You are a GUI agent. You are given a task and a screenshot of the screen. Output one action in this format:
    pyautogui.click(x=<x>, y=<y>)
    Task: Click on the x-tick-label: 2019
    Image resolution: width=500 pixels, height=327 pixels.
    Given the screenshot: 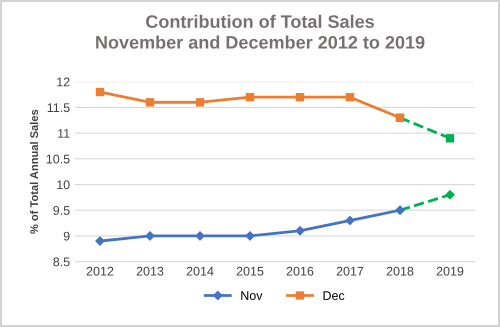 What is the action you would take?
    pyautogui.click(x=450, y=271)
    